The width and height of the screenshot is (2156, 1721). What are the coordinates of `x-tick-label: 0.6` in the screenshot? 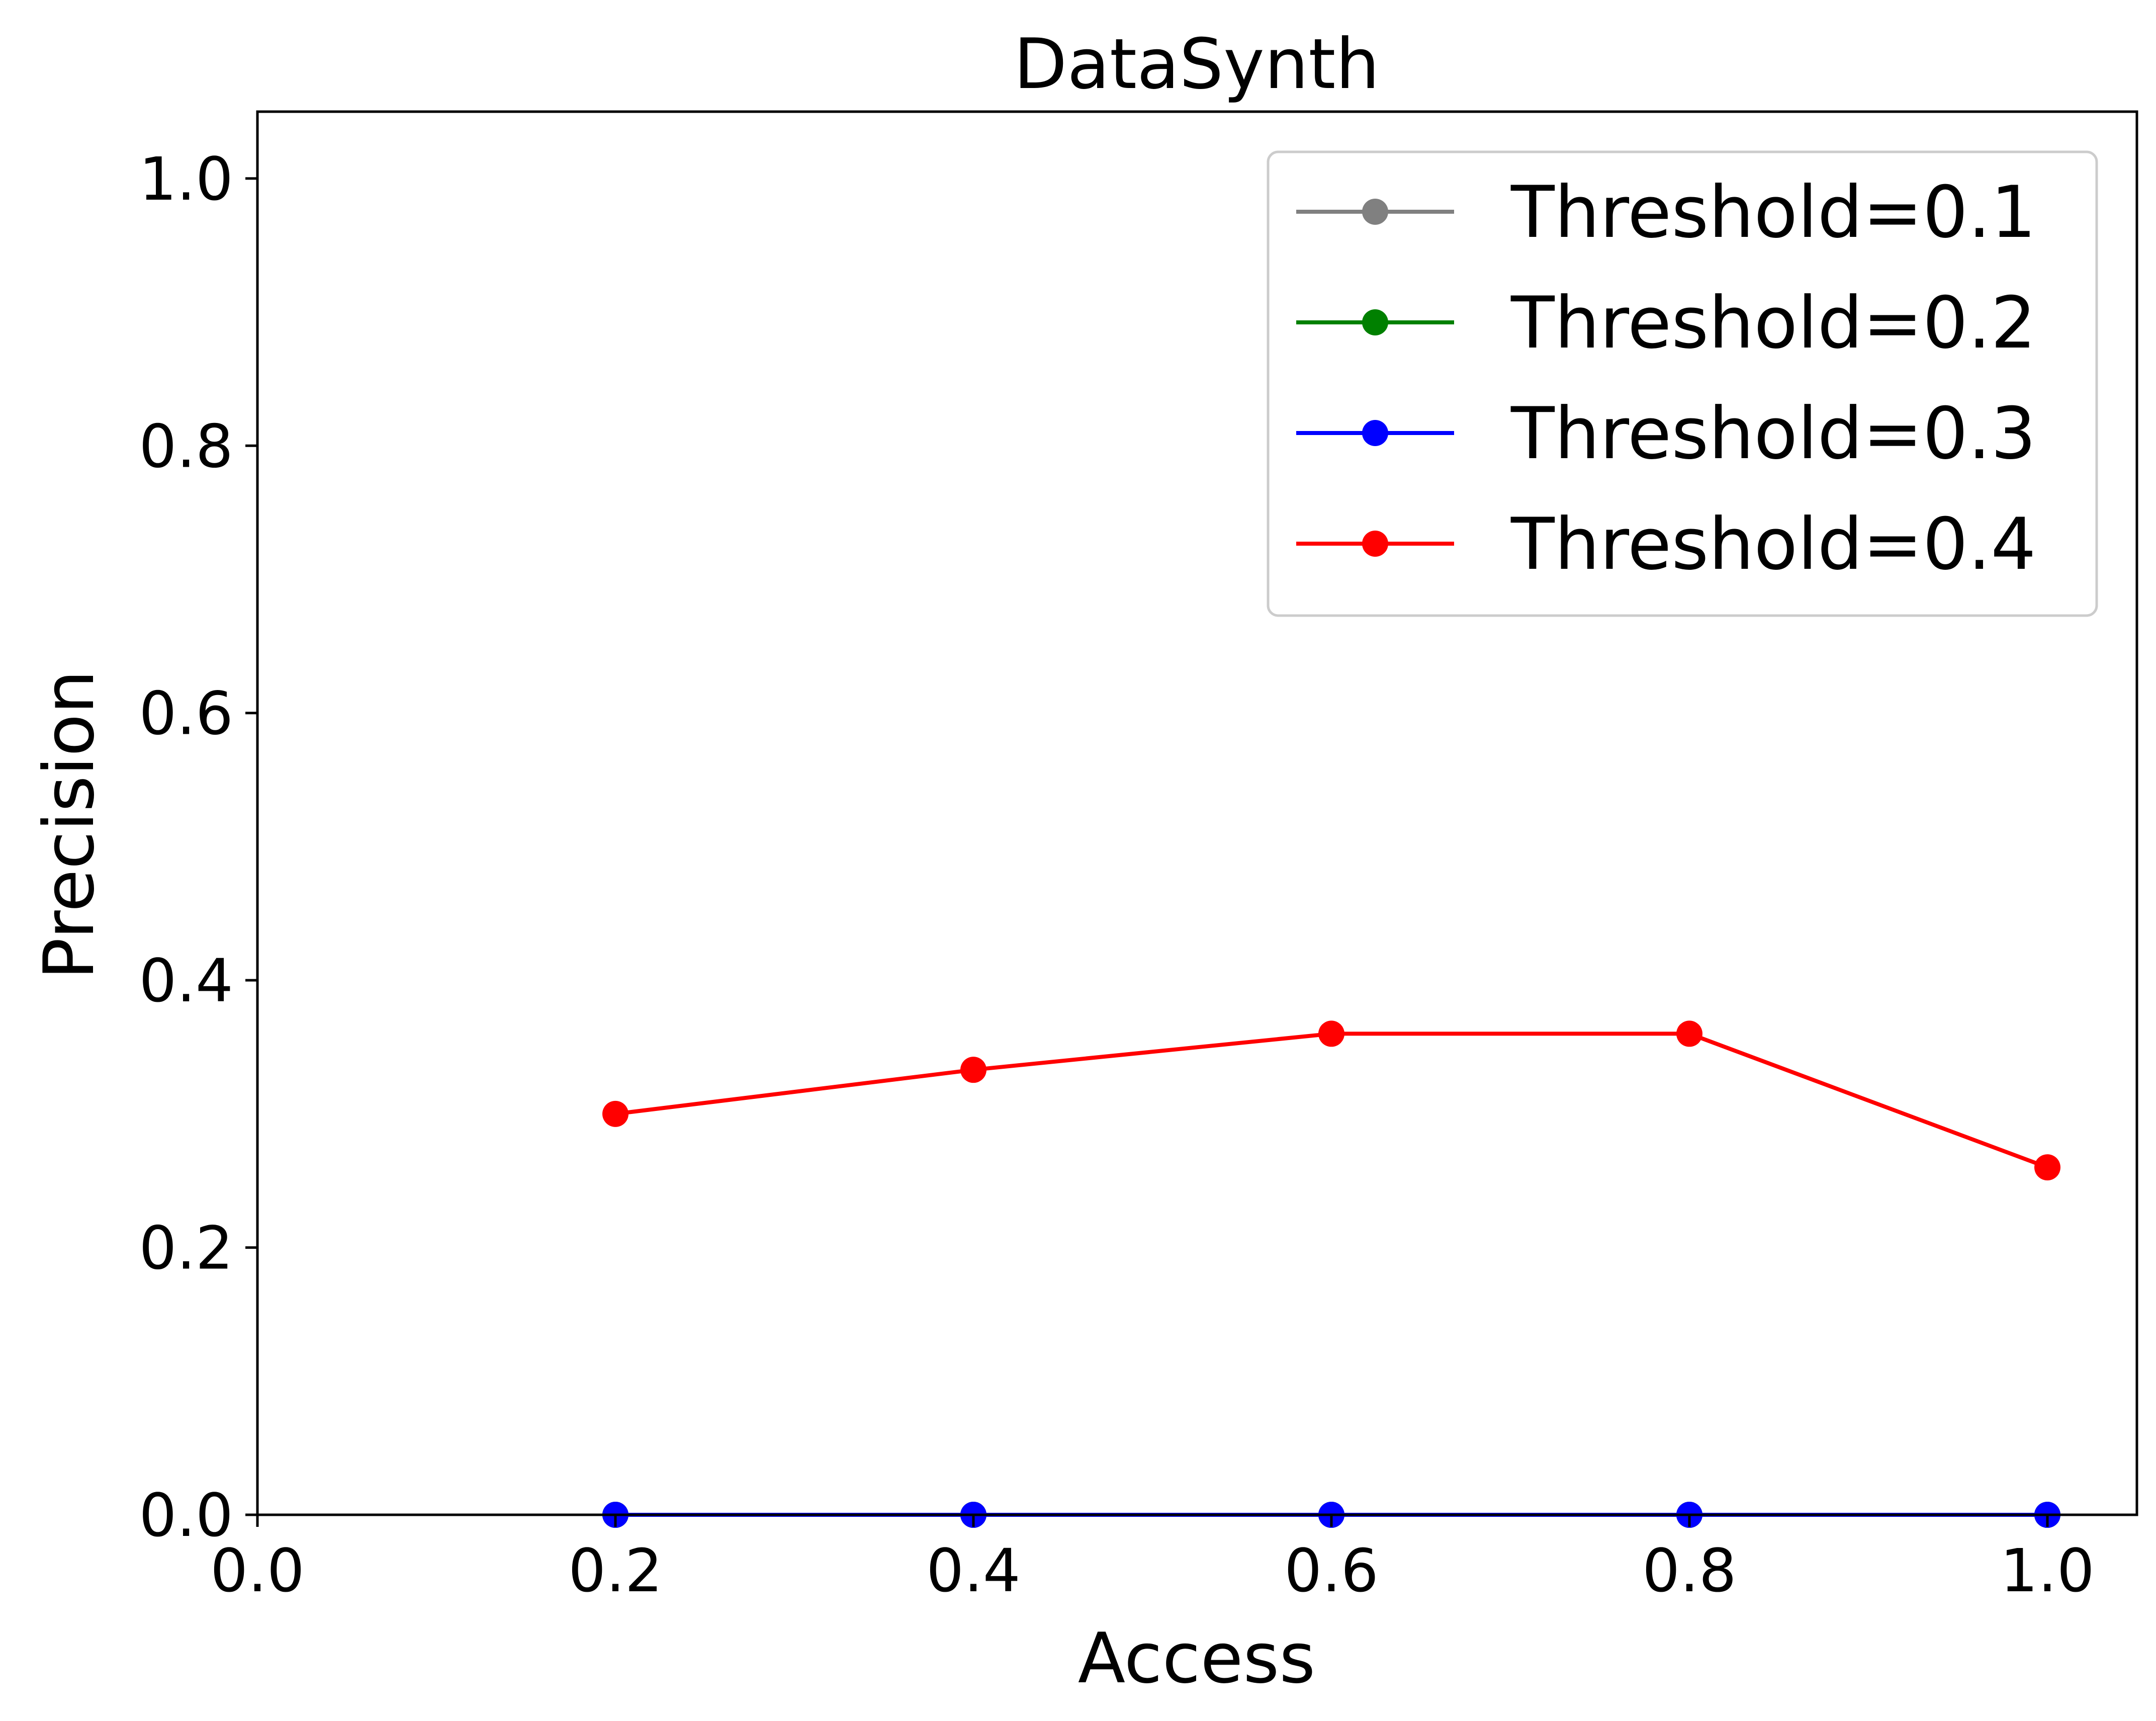 It's located at (1332, 1570).